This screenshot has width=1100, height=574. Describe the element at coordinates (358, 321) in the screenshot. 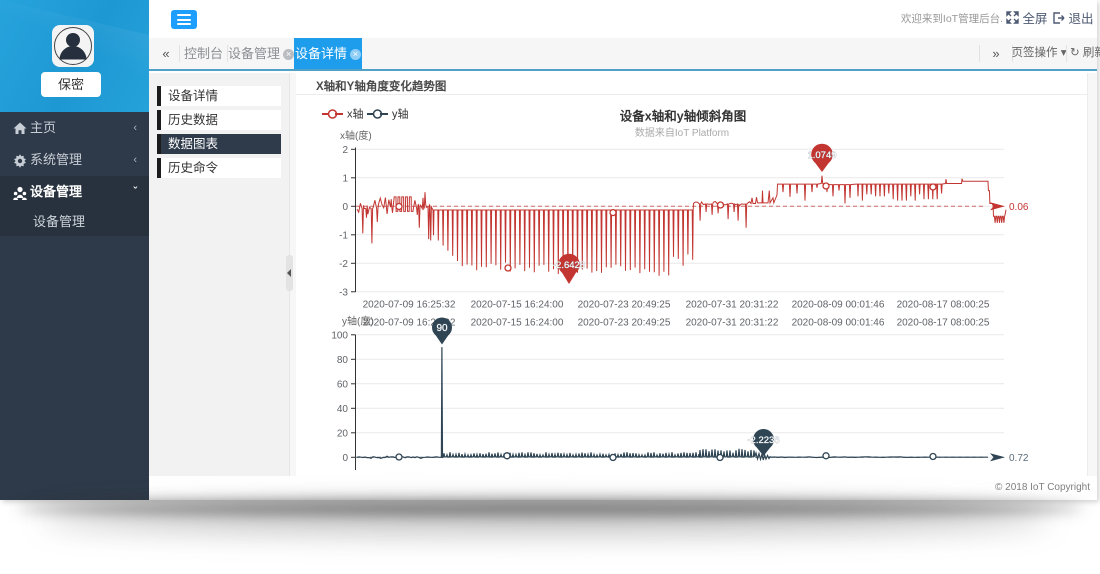

I see `svg-text: y轴(度)` at that location.